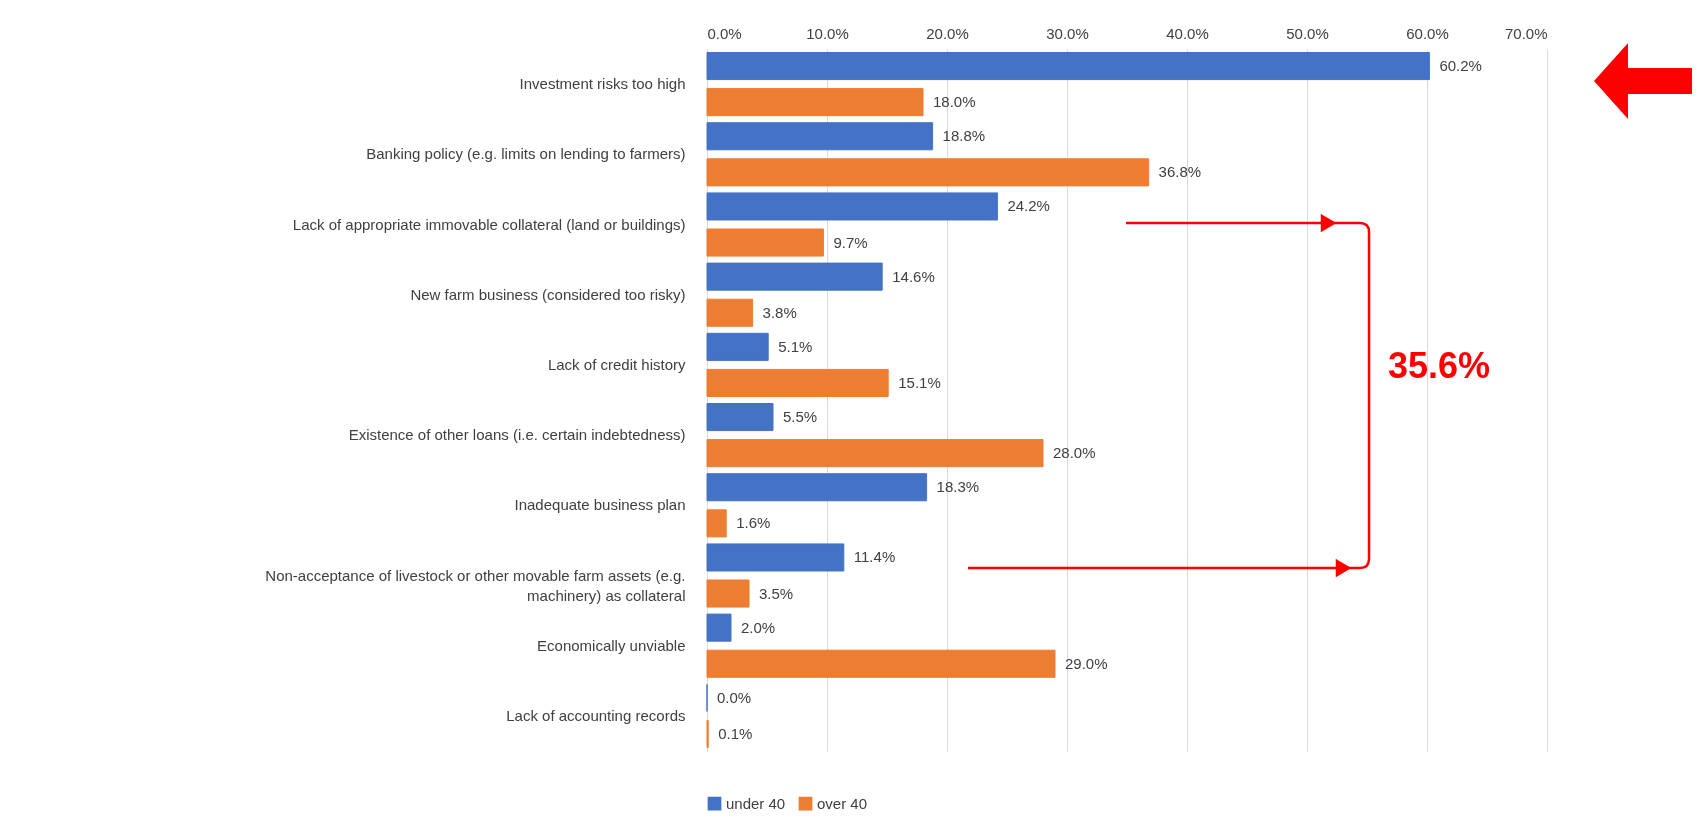 The height and width of the screenshot is (821, 1706). What do you see at coordinates (600, 505) in the screenshot?
I see `y-tick-label: Inadequate business plan` at bounding box center [600, 505].